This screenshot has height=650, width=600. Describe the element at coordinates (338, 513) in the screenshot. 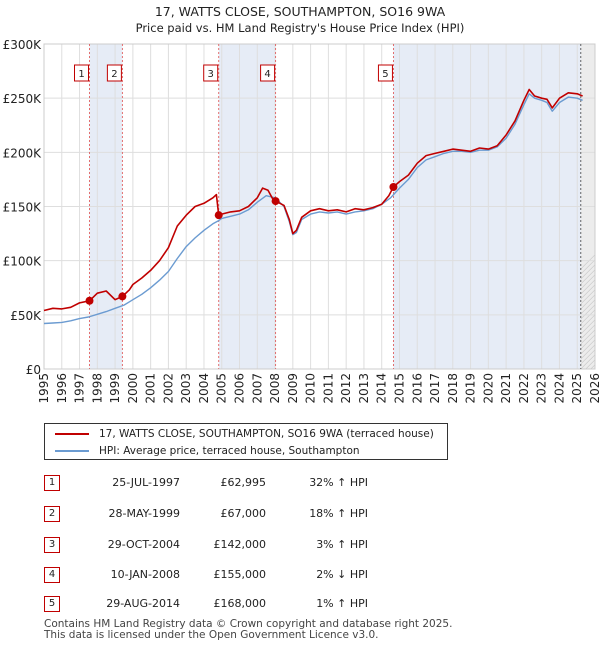

I see `transaction-hpi-diff: 18% ↑ HPI` at that location.